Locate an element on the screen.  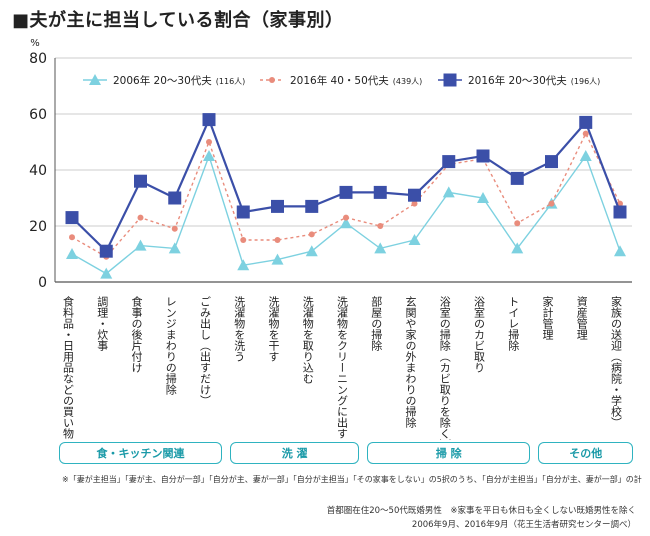
category-group-box: 洗 濯 is located at coordinates (295, 453).